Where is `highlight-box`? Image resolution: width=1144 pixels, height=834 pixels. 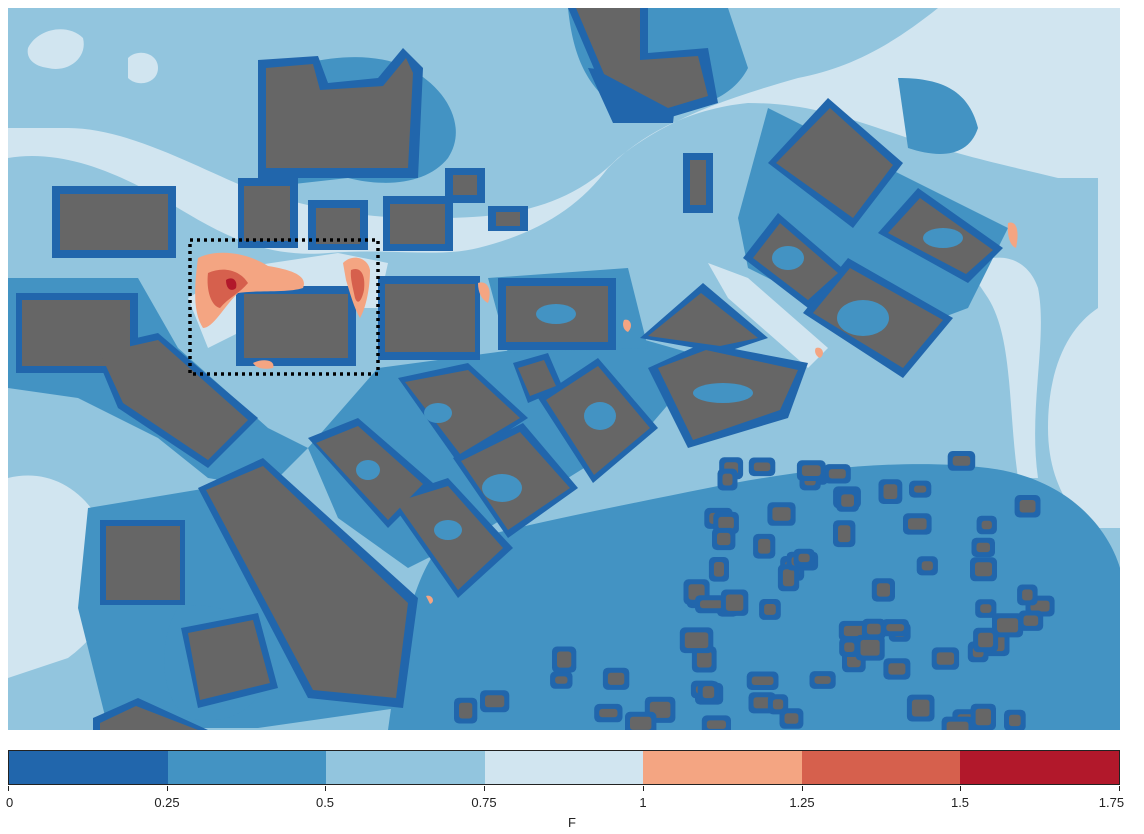
highlight-box is located at coordinates (284, 307).